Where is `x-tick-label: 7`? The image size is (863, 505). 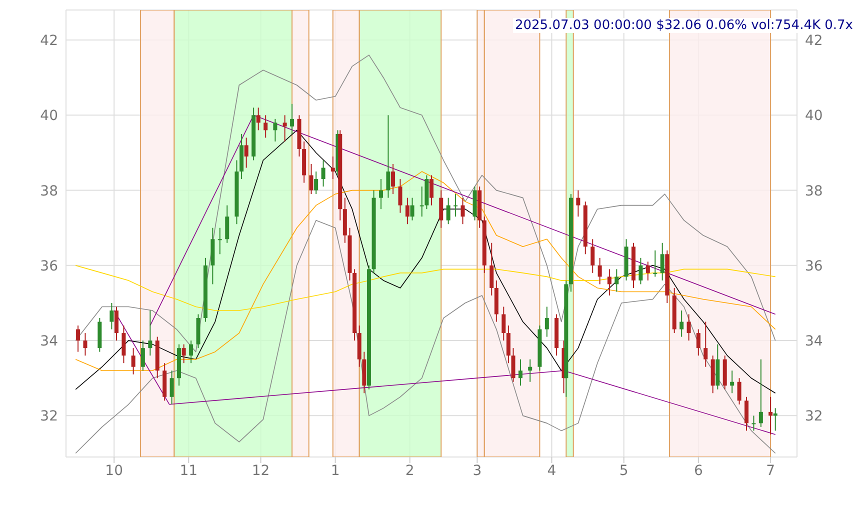
x-tick-label: 7 is located at coordinates (771, 470).